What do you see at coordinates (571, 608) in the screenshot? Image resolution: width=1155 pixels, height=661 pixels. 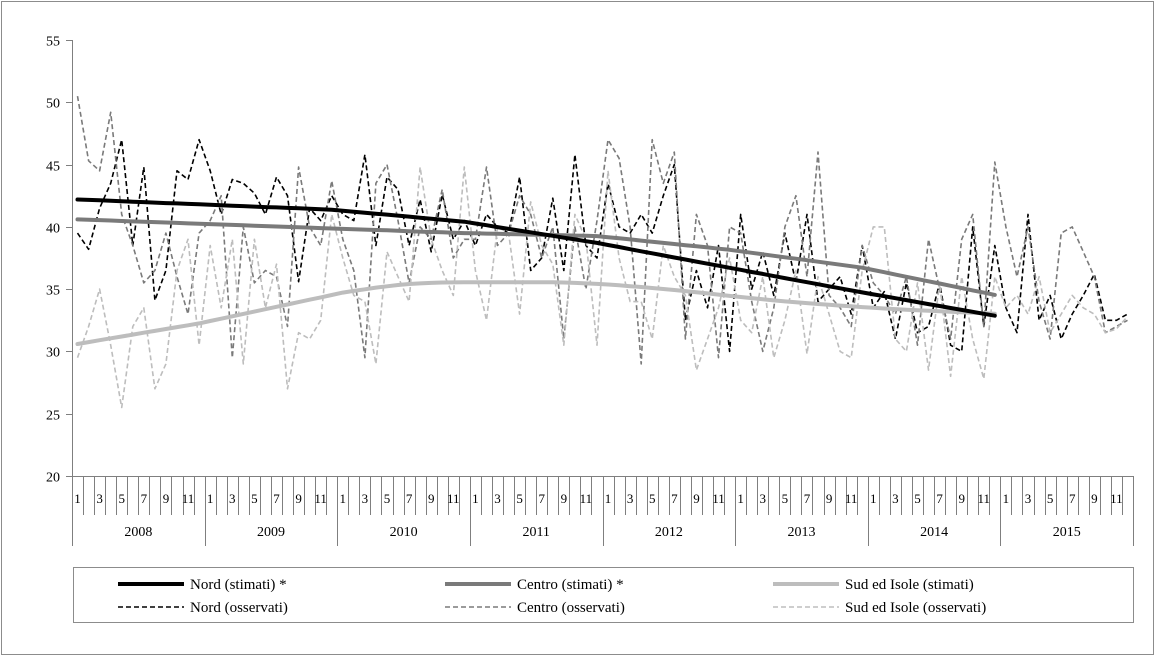 I see `legend-label: Centro (osservati)` at bounding box center [571, 608].